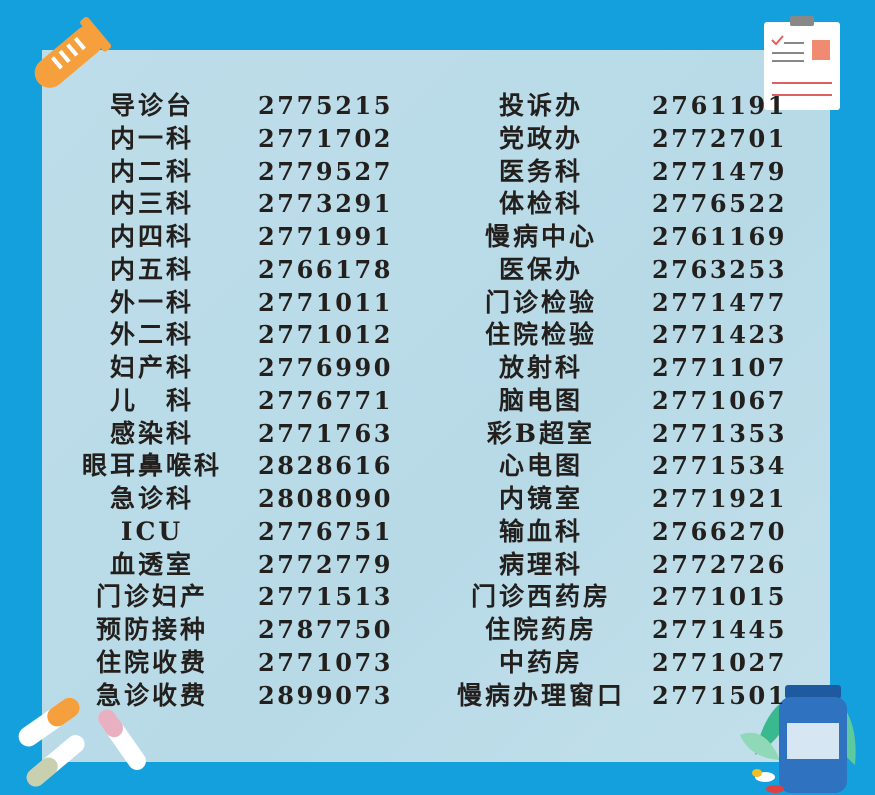 This screenshot has height=795, width=875. What do you see at coordinates (720, 138) in the screenshot?
I see `phone-number: 2772701` at bounding box center [720, 138].